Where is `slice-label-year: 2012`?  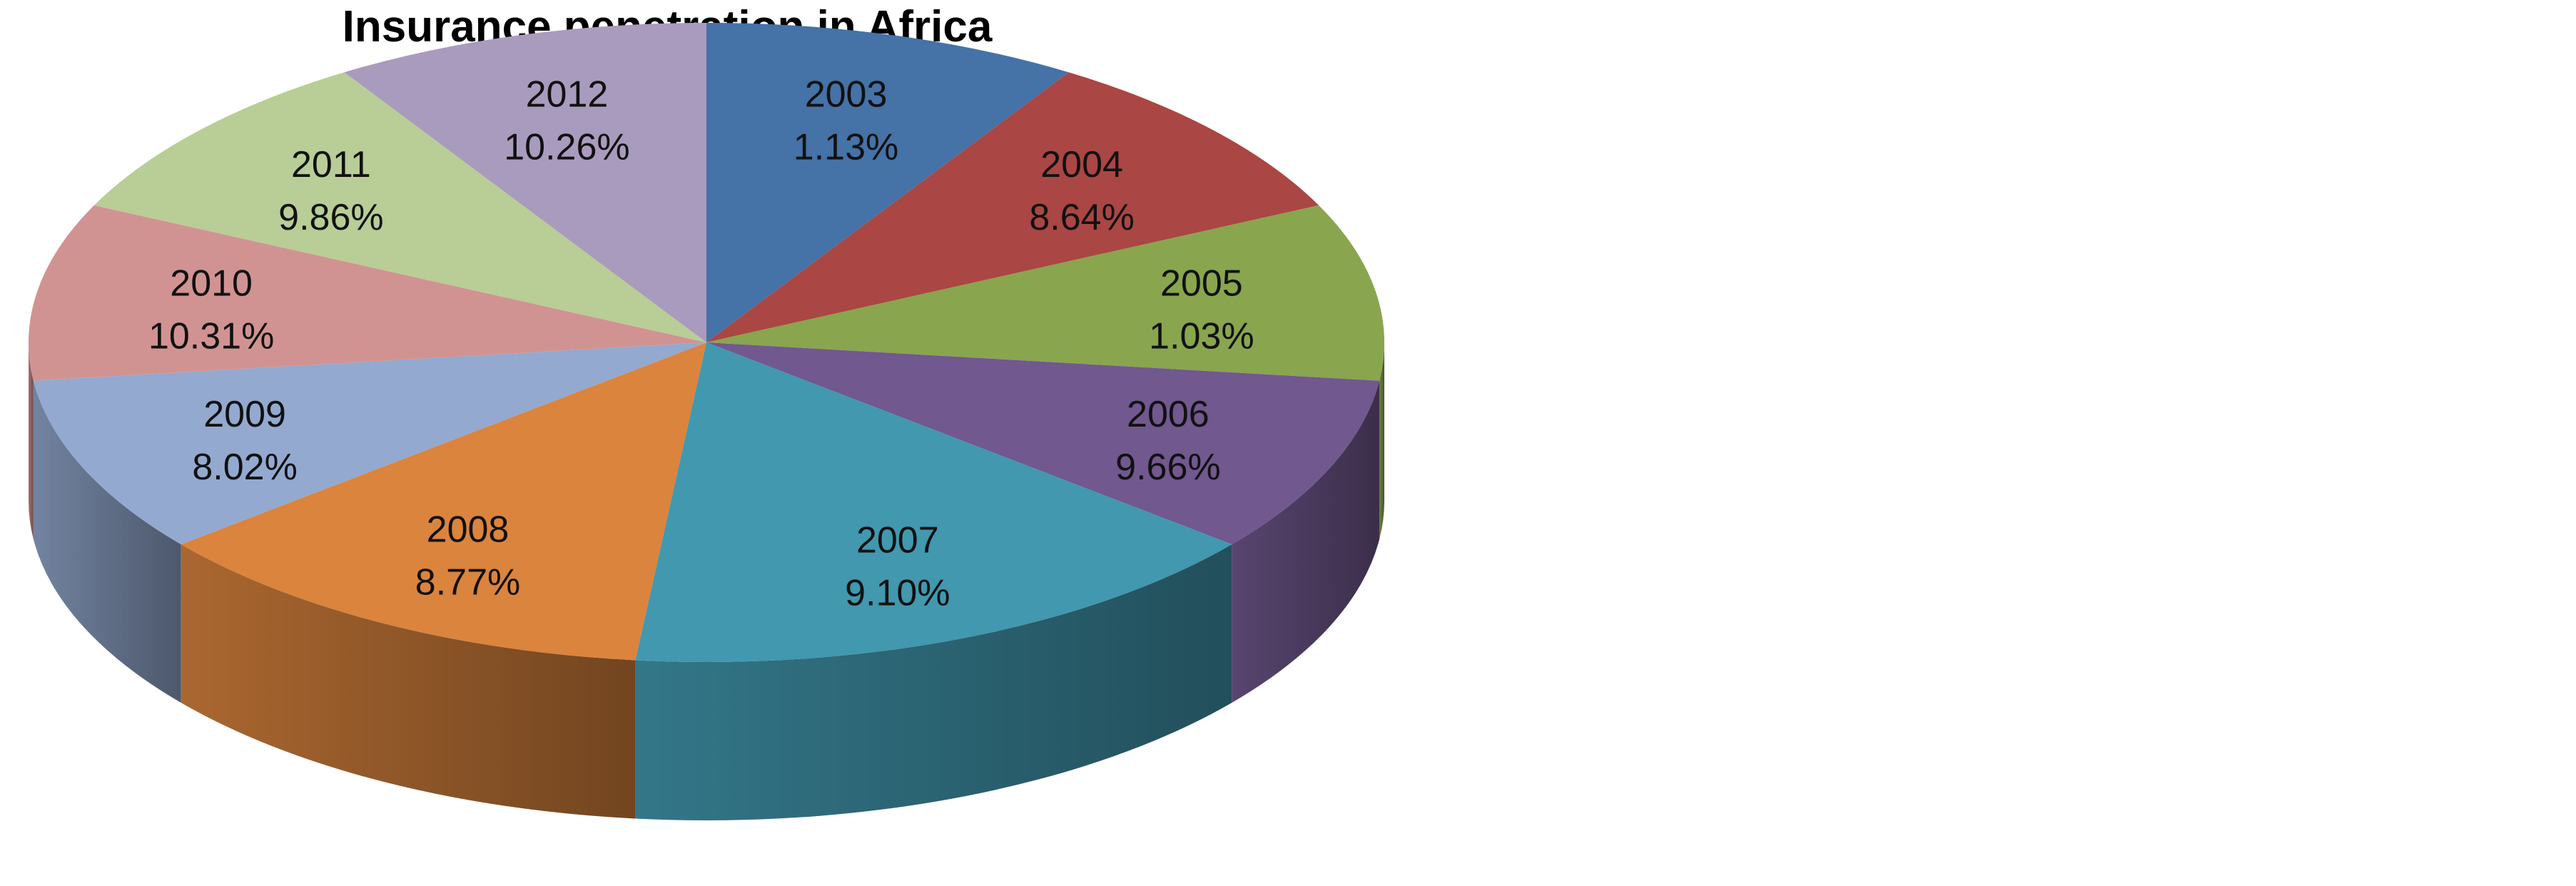 slice-label-year: 2012 is located at coordinates (567, 95).